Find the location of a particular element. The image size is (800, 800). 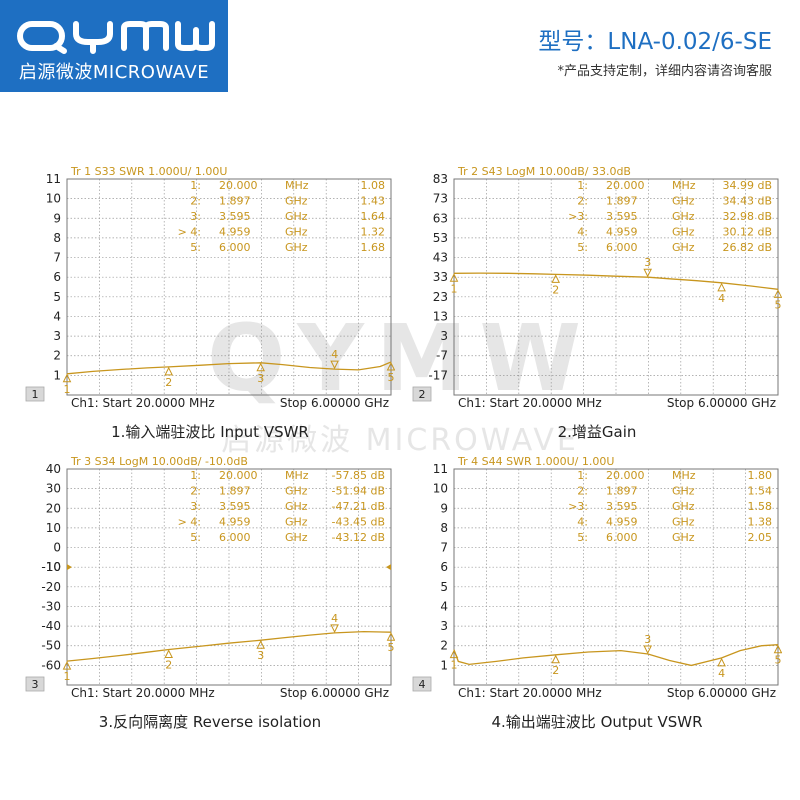

marker-value: -51.94 dB is located at coordinates (359, 491).